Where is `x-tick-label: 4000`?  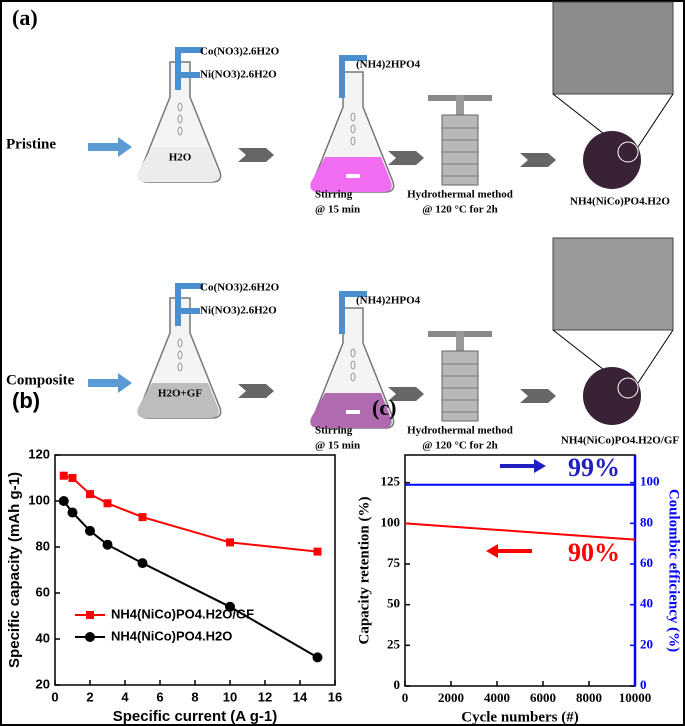
x-tick-label: 4000 is located at coordinates (497, 697).